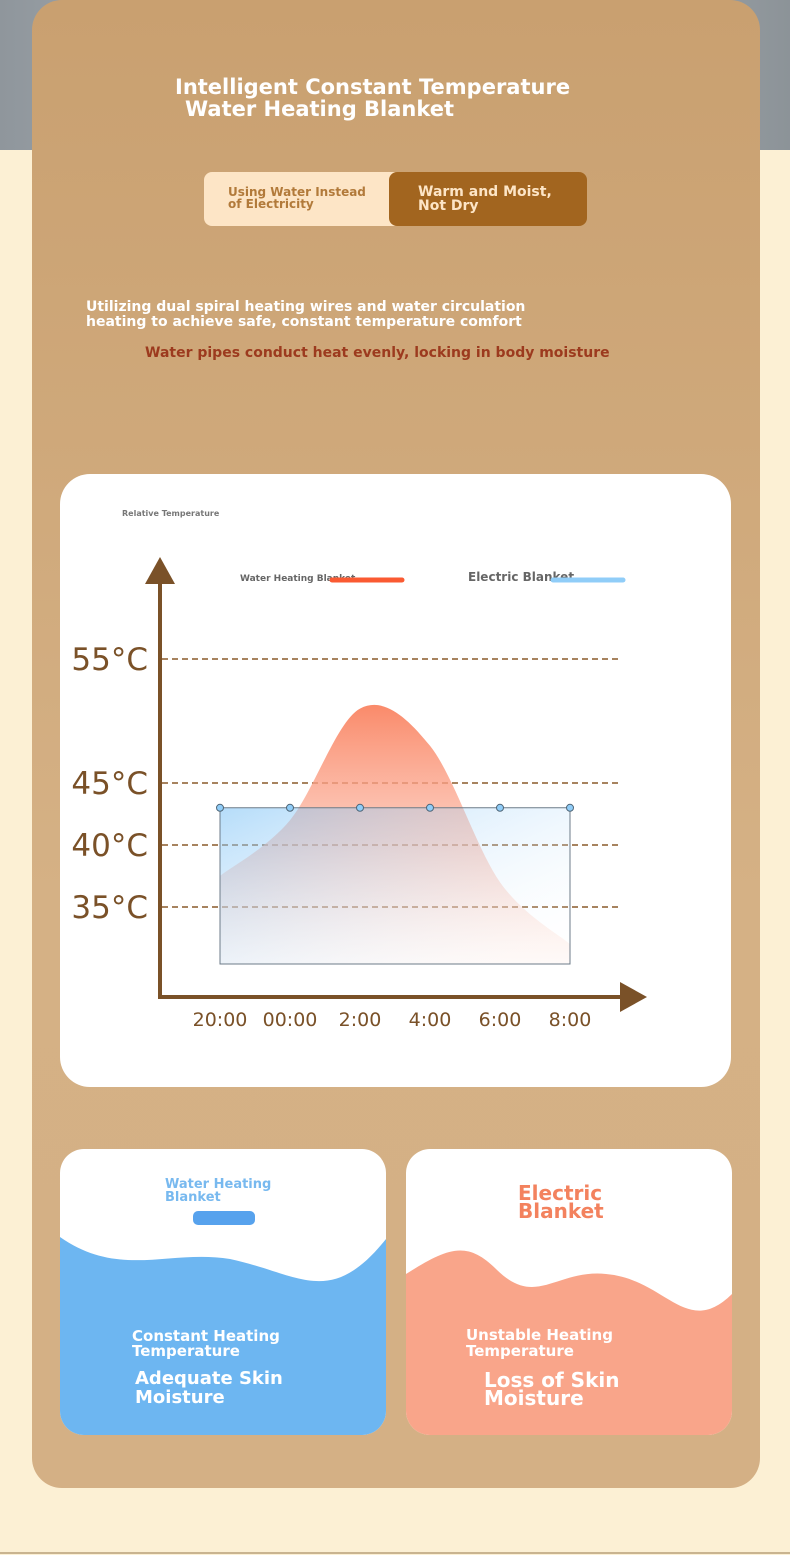  I want to click on tab: Using Water Instead of Electricity, so click(297, 198).